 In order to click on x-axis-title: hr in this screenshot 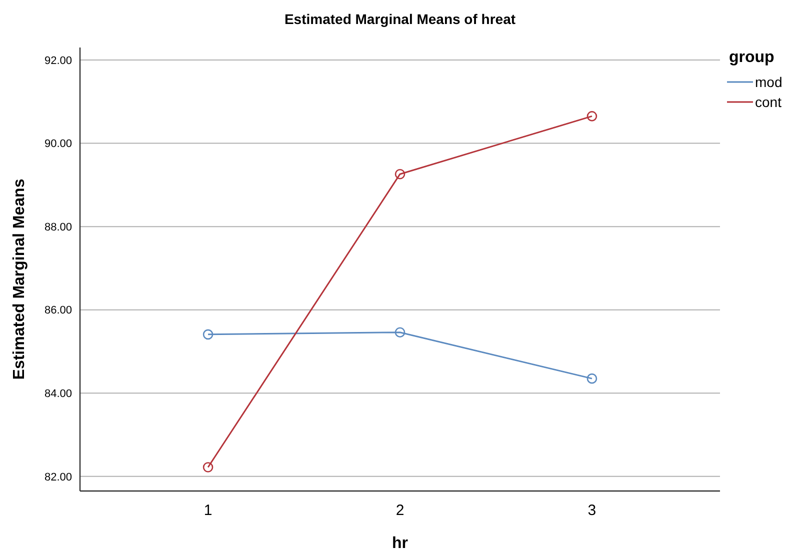, I will do `click(400, 543)`.